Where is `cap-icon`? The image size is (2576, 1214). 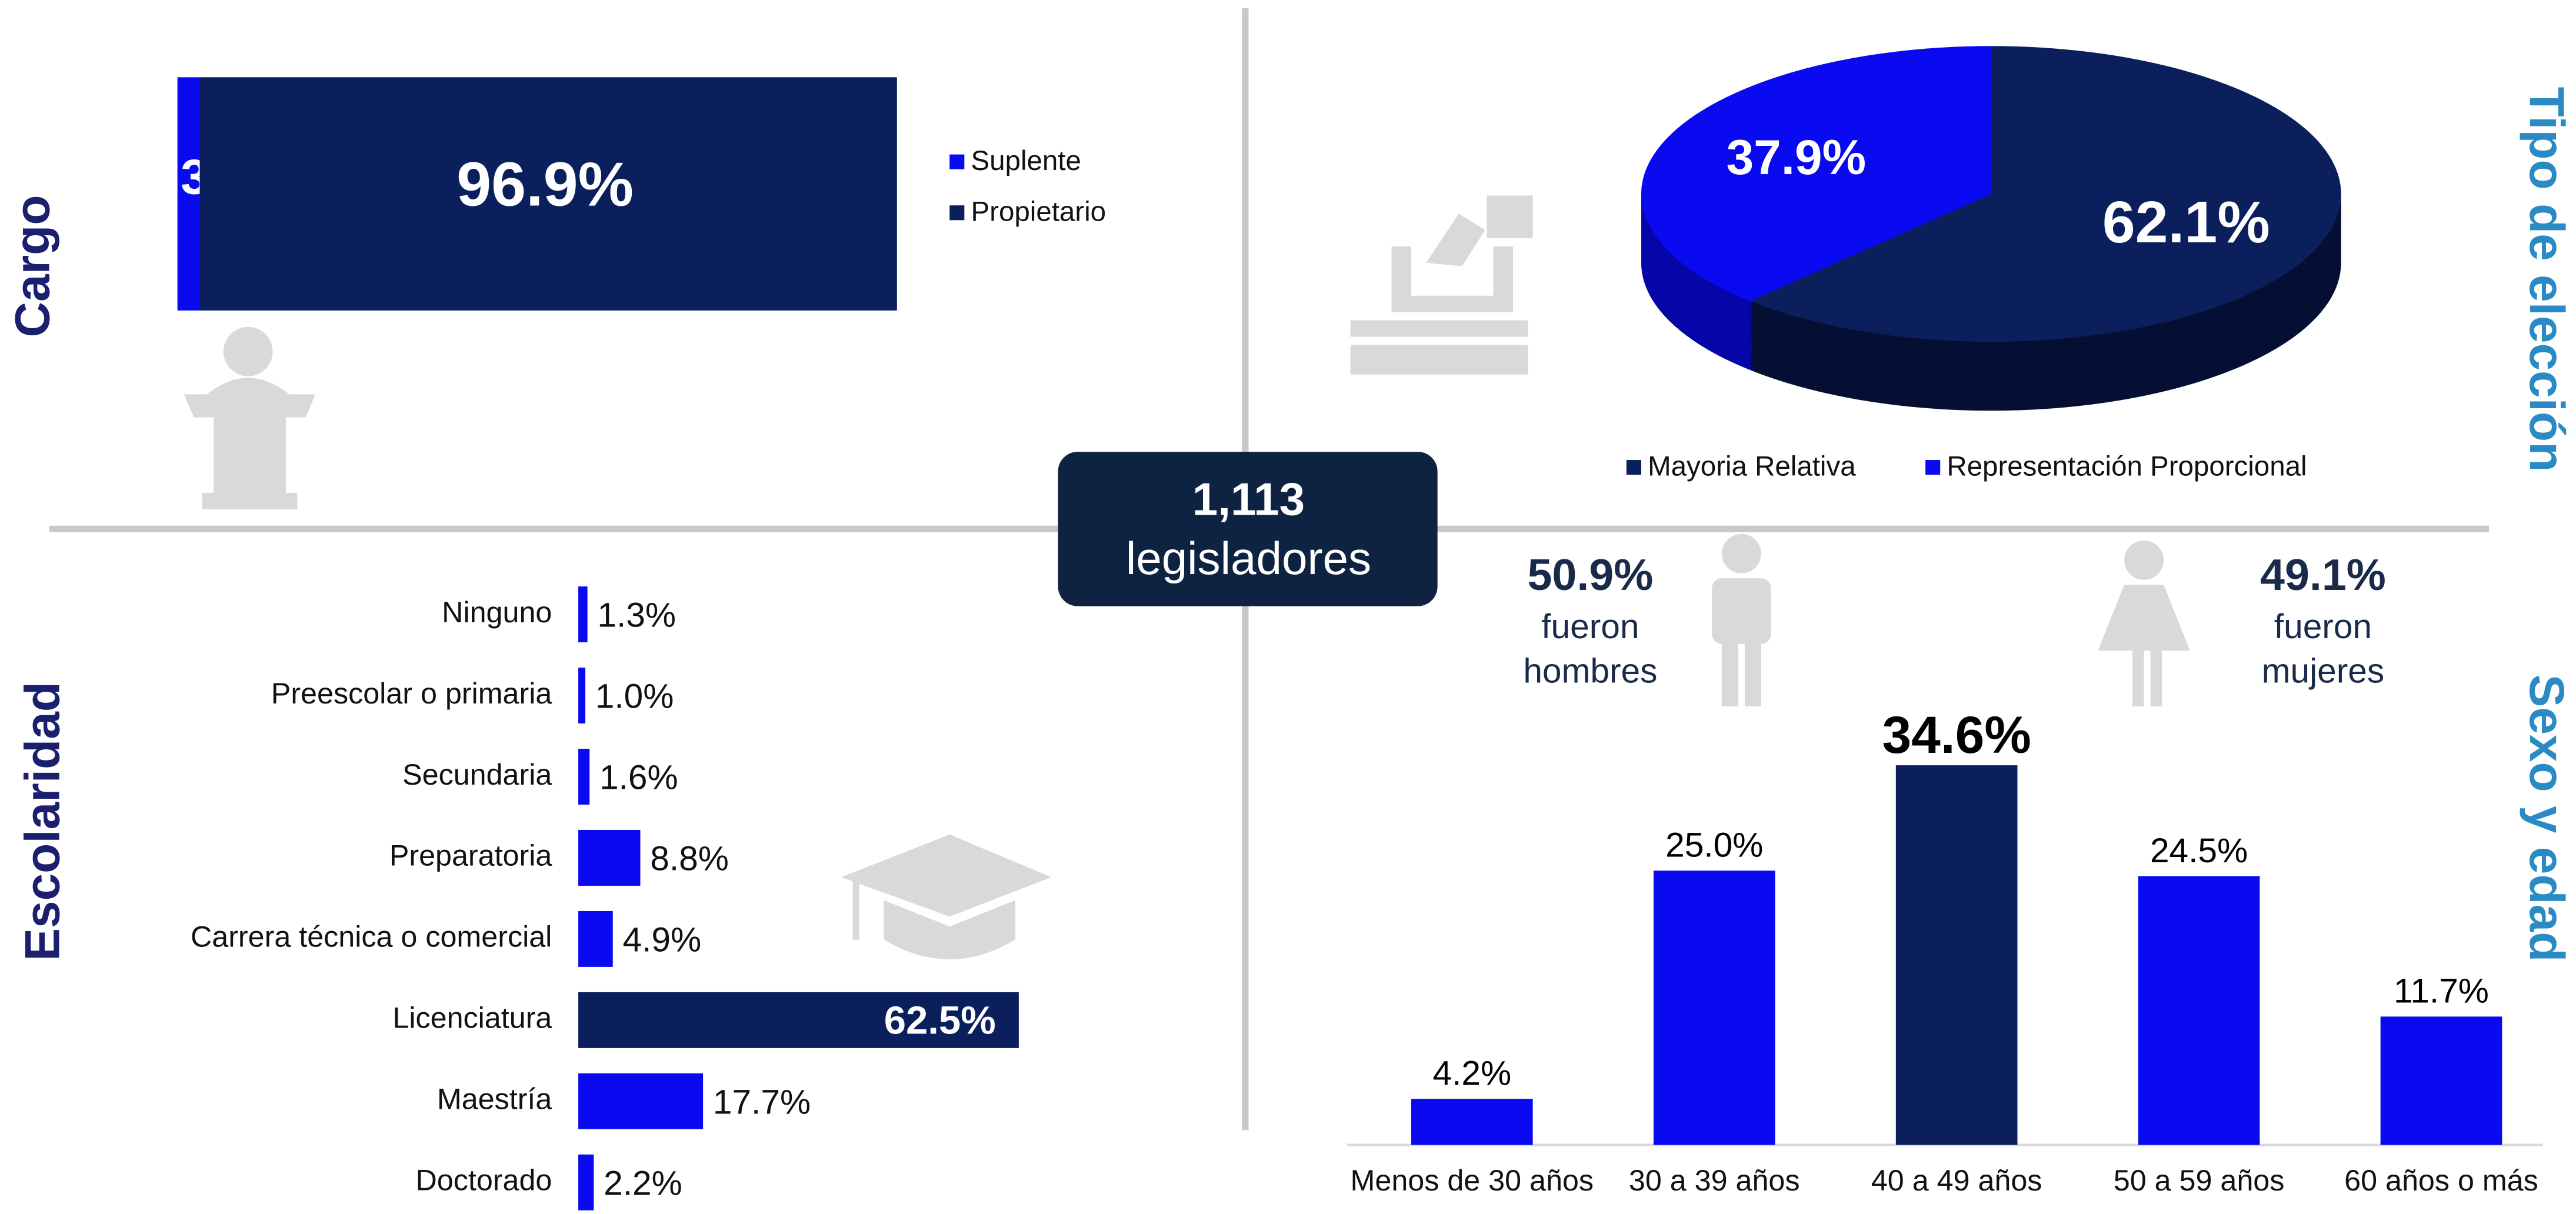
cap-icon is located at coordinates (946, 897).